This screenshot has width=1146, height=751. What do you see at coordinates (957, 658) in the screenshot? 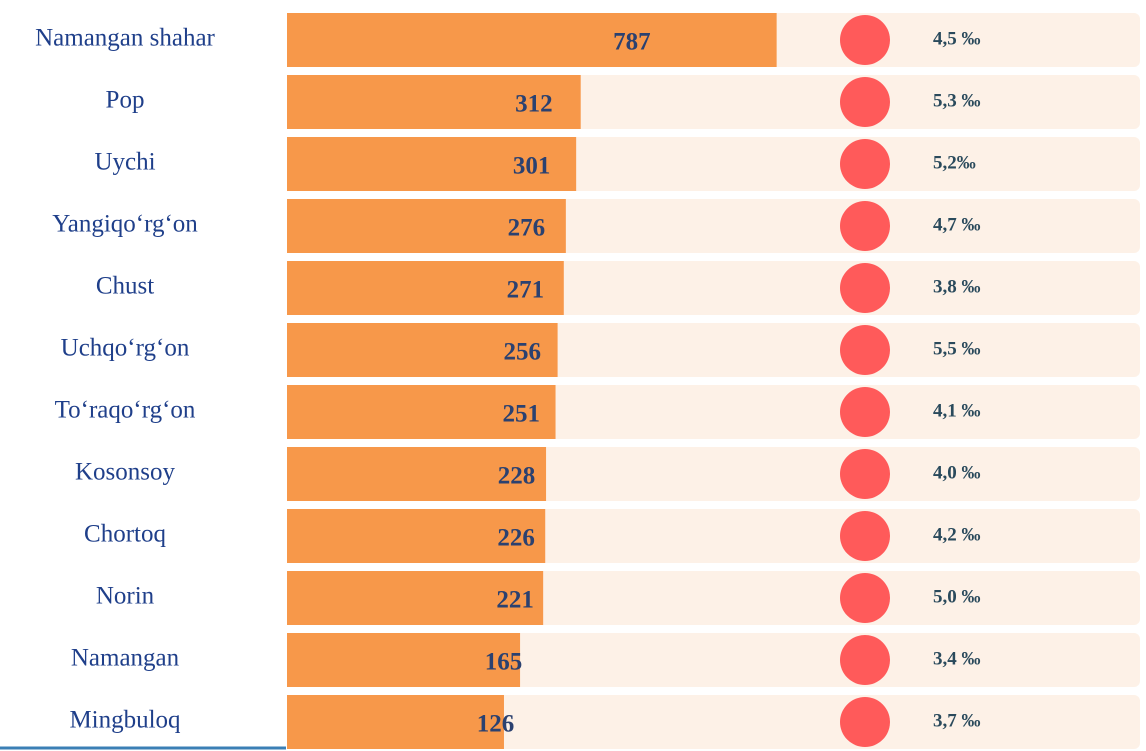
I see `rate-label: 3,4 ‰` at bounding box center [957, 658].